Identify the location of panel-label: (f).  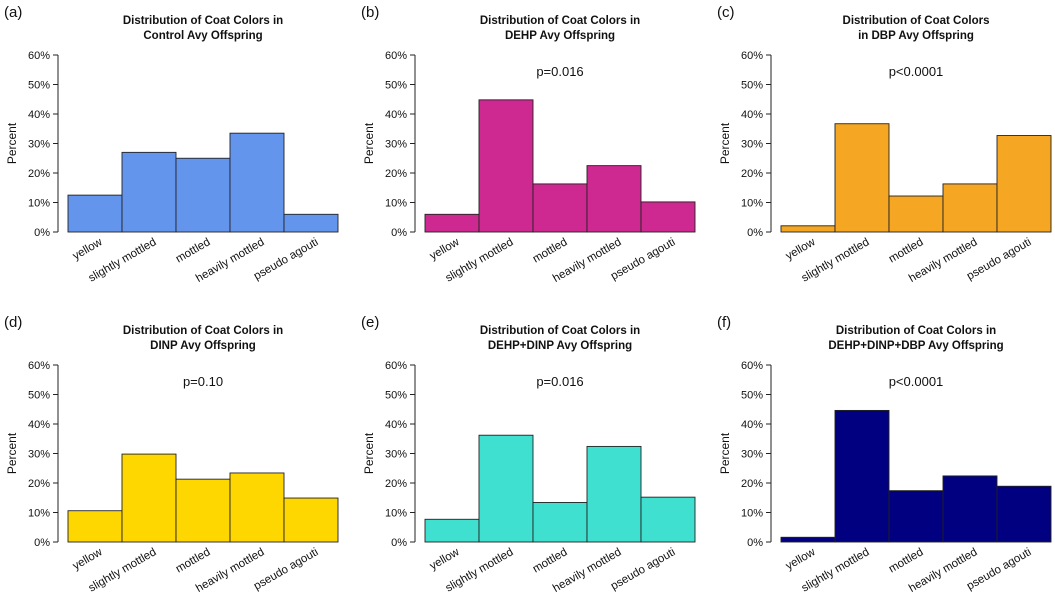
(724, 322).